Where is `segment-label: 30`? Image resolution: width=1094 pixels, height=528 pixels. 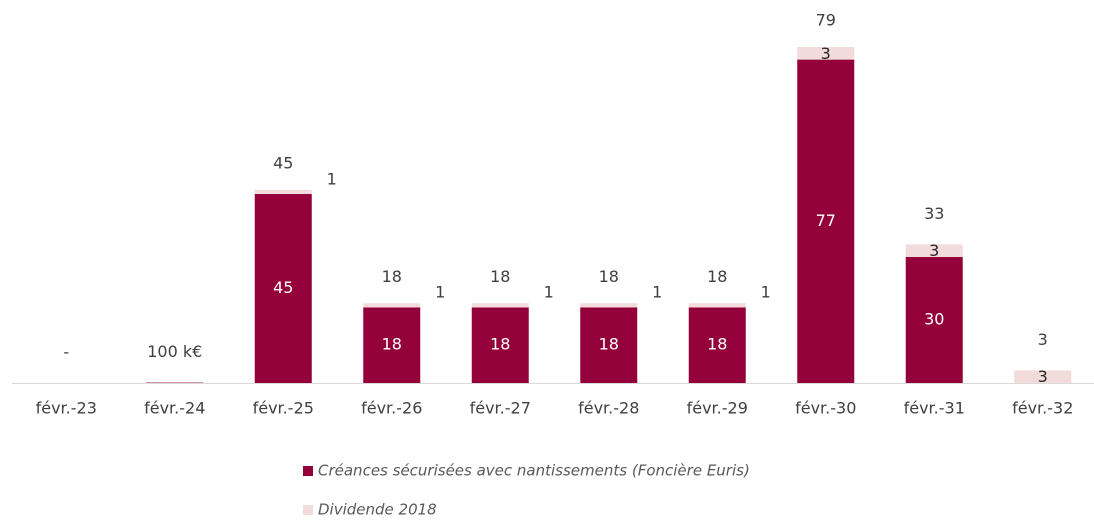 segment-label: 30 is located at coordinates (934, 319).